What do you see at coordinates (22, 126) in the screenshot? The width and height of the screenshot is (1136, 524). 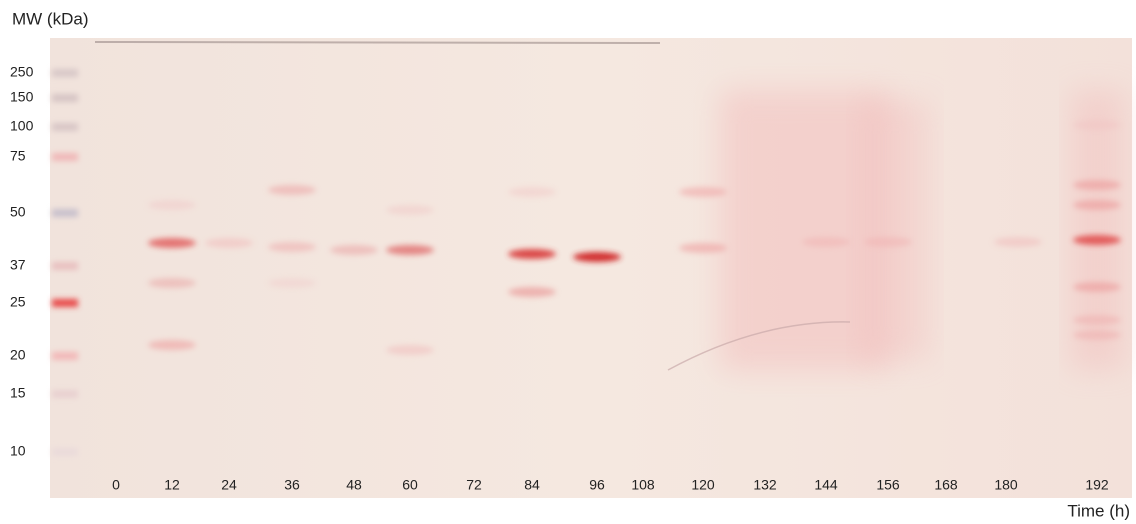 I see `marker-label: 100` at bounding box center [22, 126].